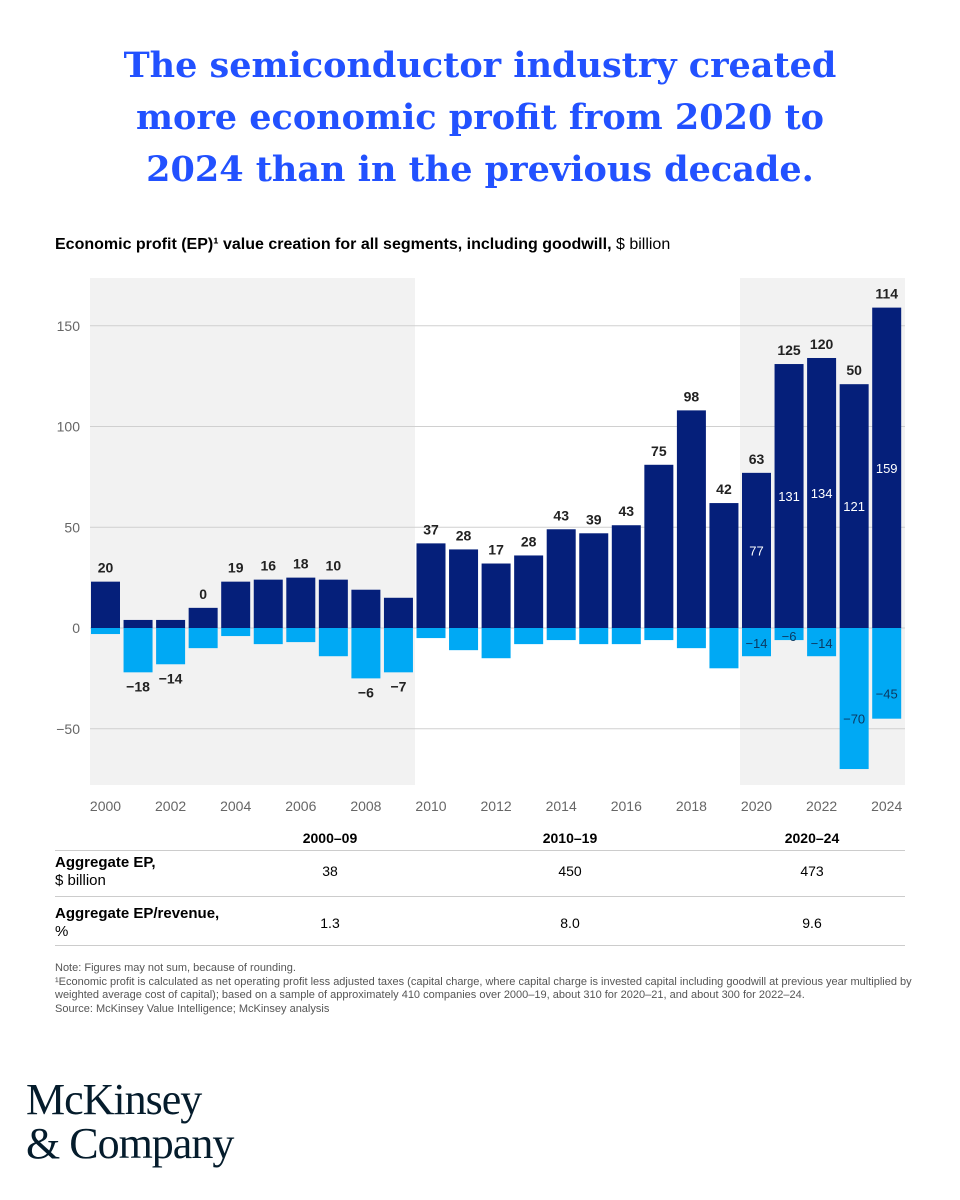  Describe the element at coordinates (570, 871) in the screenshot. I see `table-cell: 450` at that location.